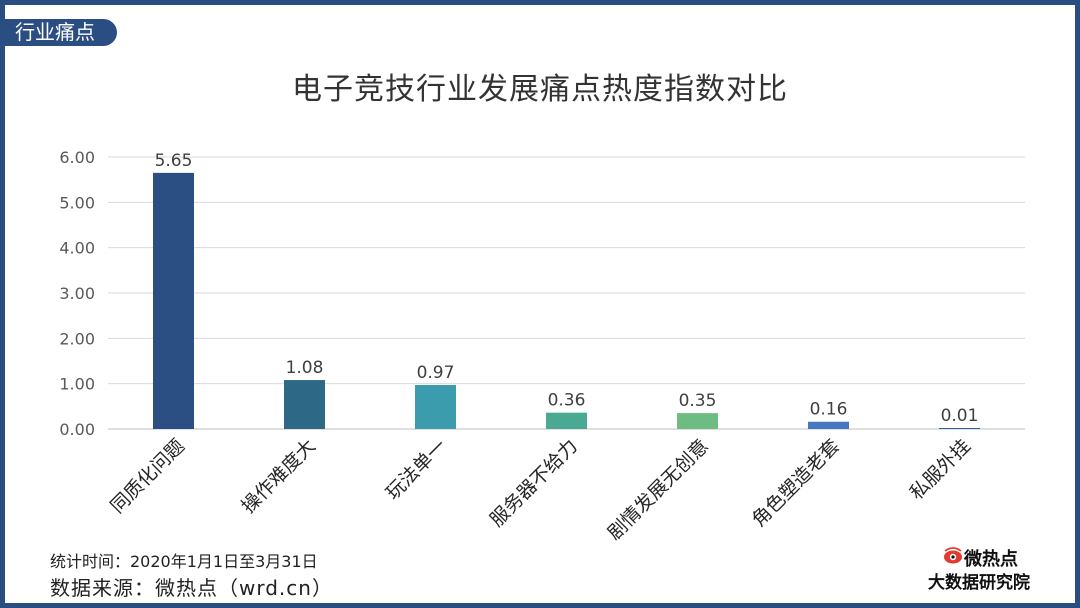 The height and width of the screenshot is (608, 1080). I want to click on value-label: 0.35, so click(698, 401).